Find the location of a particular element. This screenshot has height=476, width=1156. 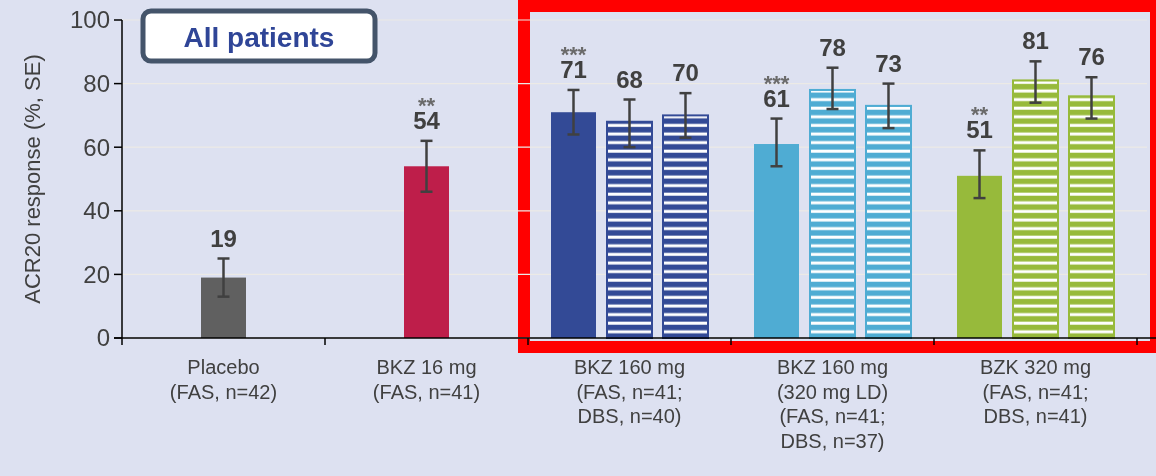

y-tick-label: 20 is located at coordinates (96, 274).